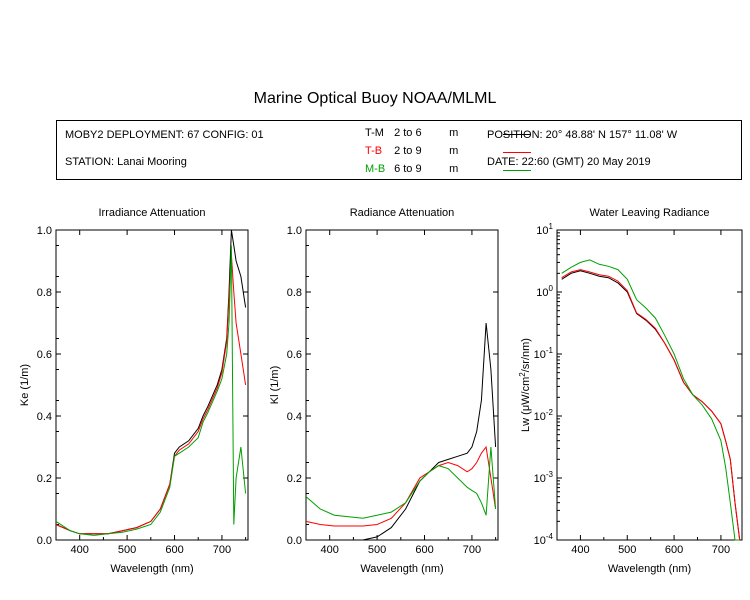 The width and height of the screenshot is (750, 600). Describe the element at coordinates (649, 213) in the screenshot. I see `chart-title: Water Leaving Radiance` at that location.